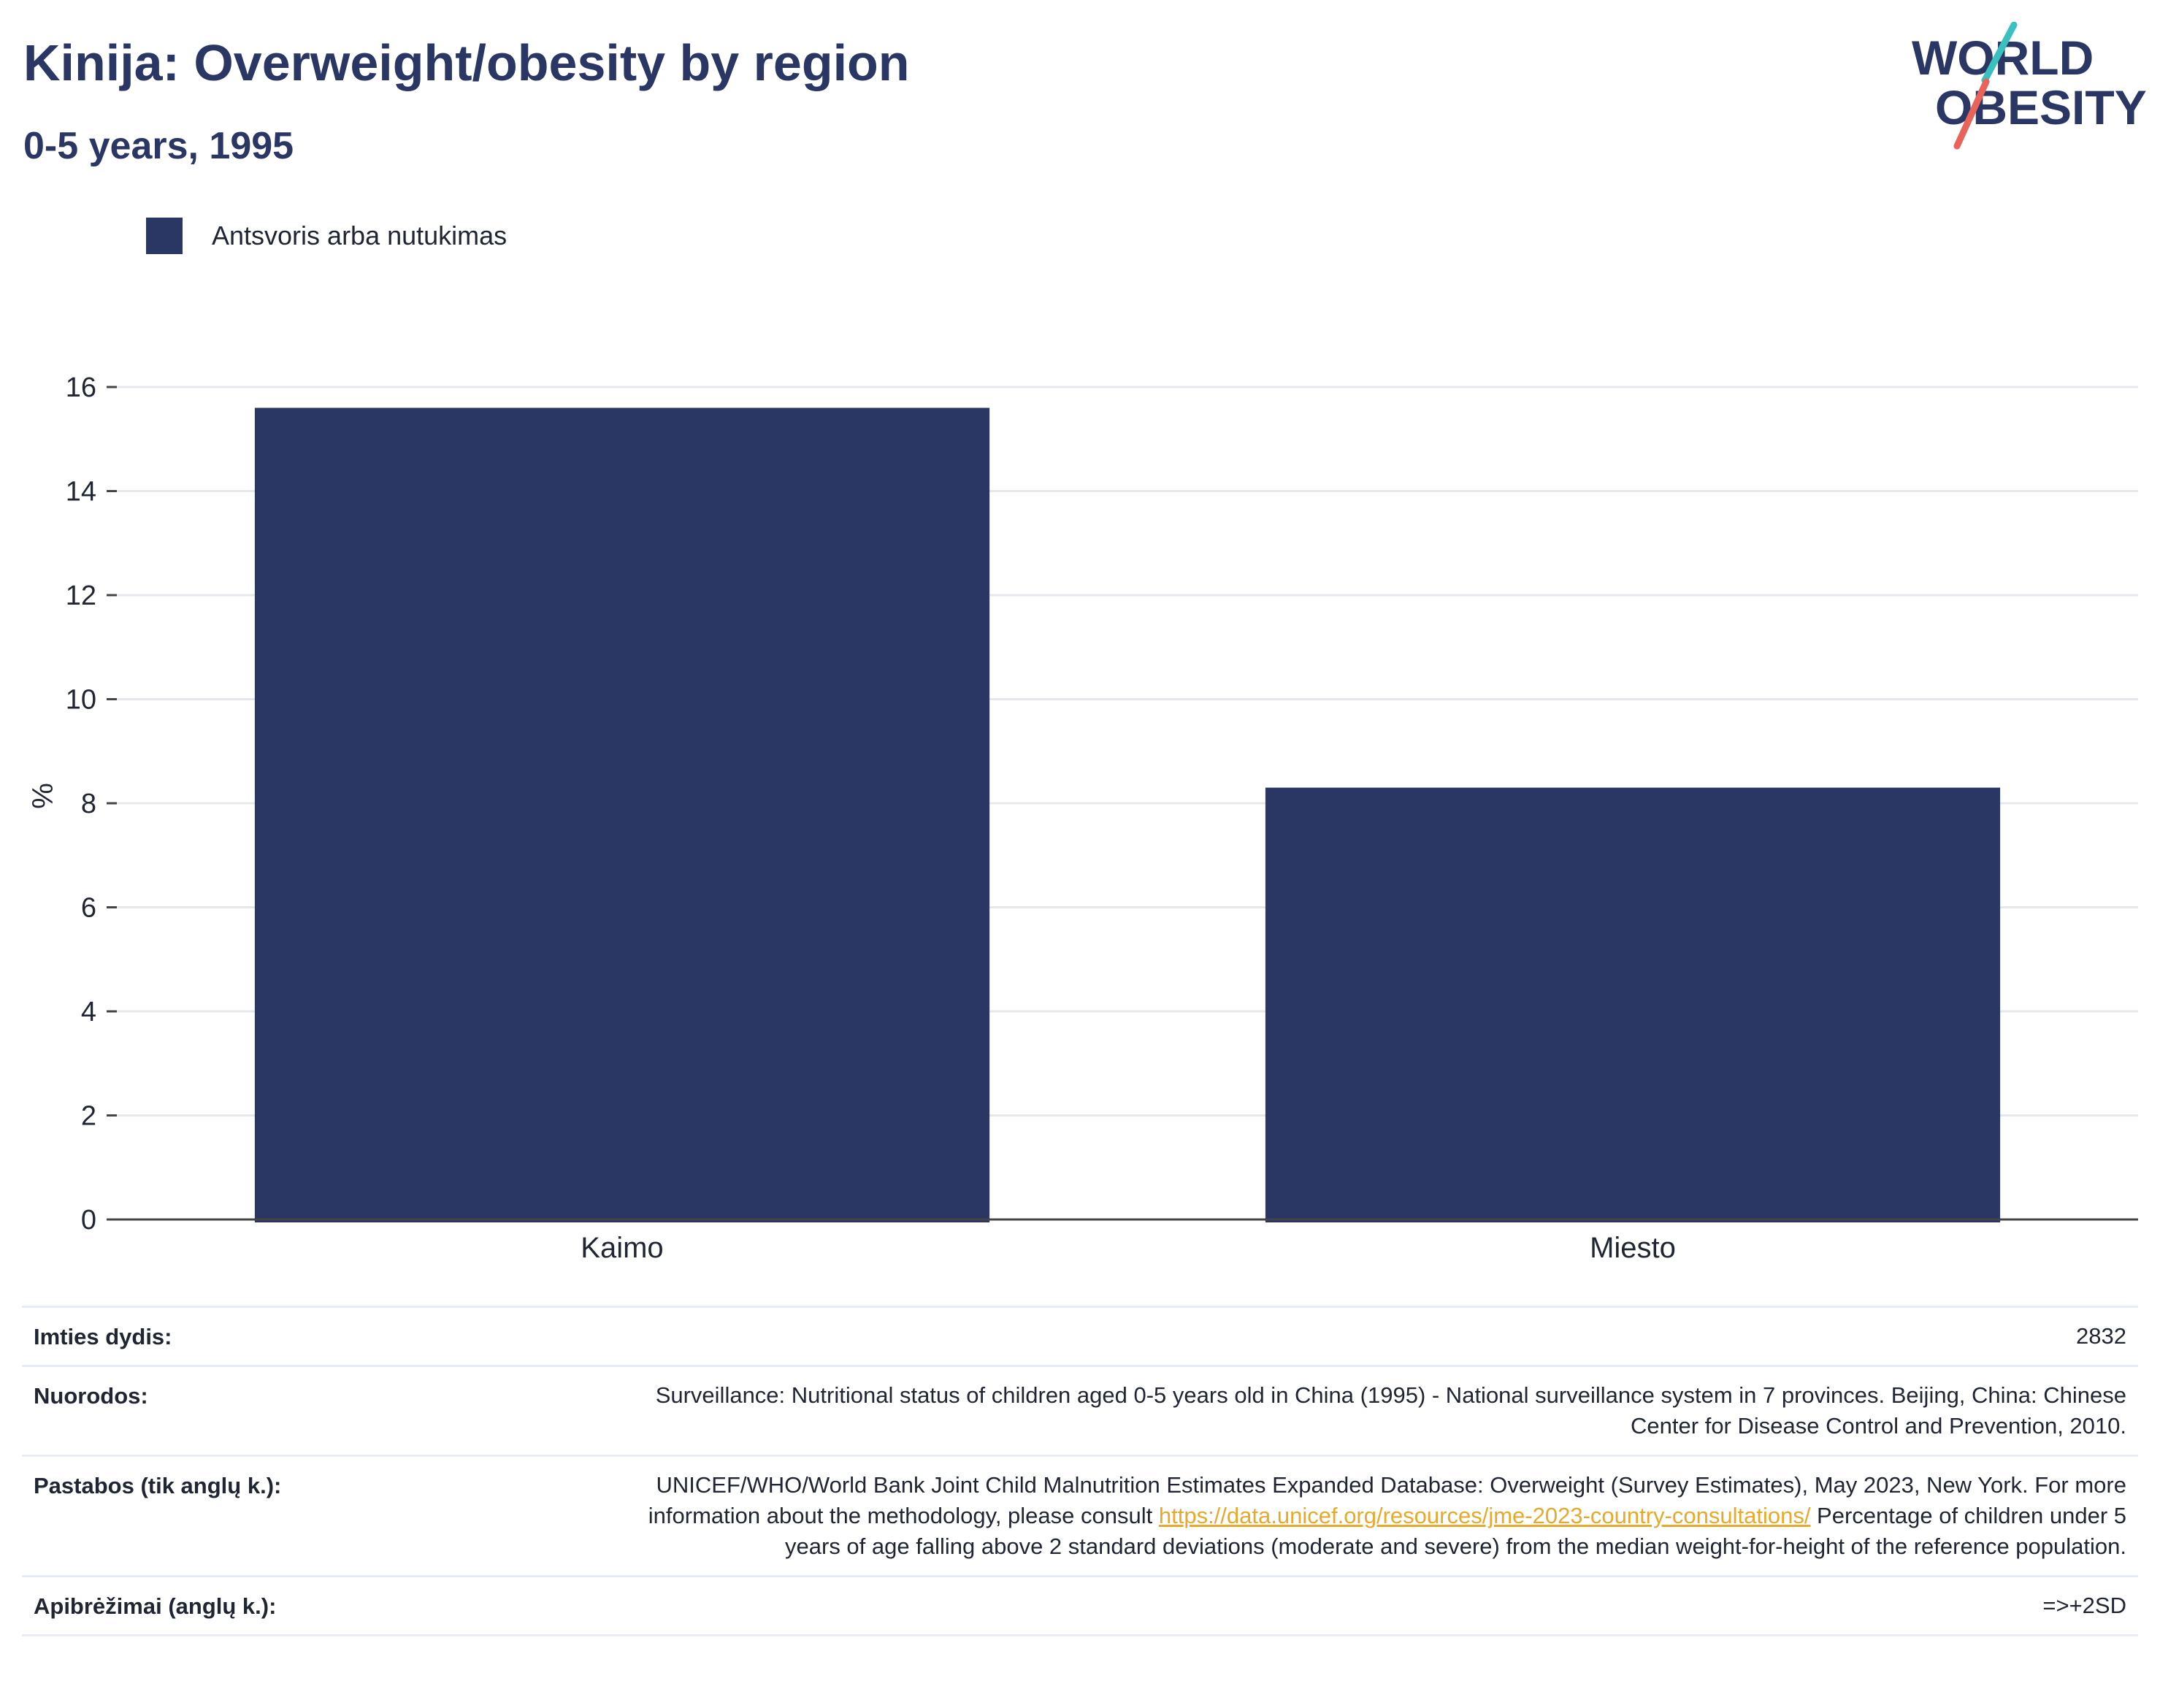 The image size is (2160, 1708). Describe the element at coordinates (103, 1336) in the screenshot. I see `sample-size-label: Imties dydis:` at that location.